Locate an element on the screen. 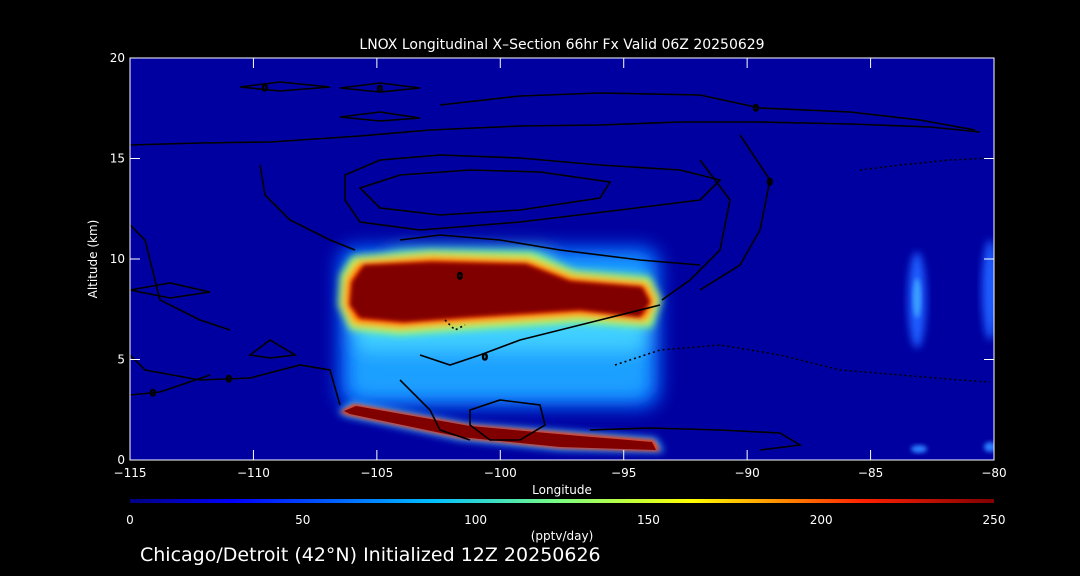  x-axis-label: Longitude is located at coordinates (562, 490).